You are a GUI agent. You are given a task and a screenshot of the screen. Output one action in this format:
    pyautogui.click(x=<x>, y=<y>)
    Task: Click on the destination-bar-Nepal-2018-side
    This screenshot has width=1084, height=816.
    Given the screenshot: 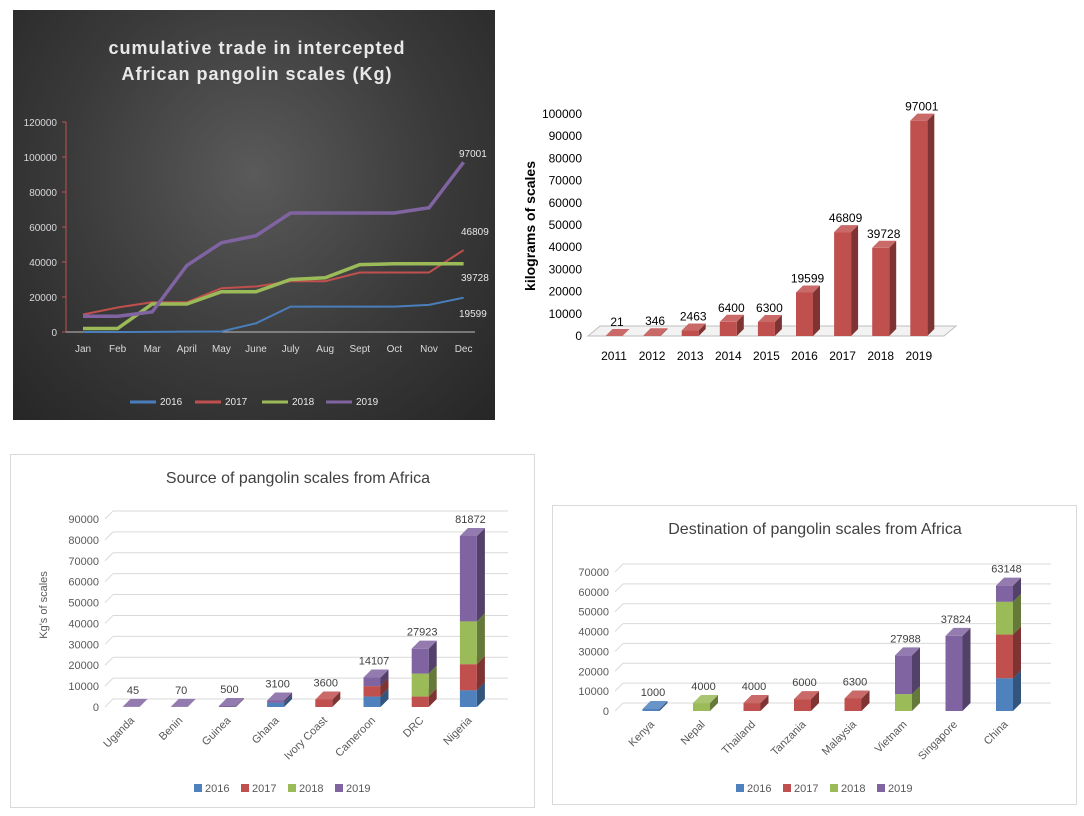 What is the action you would take?
    pyautogui.click(x=714, y=703)
    